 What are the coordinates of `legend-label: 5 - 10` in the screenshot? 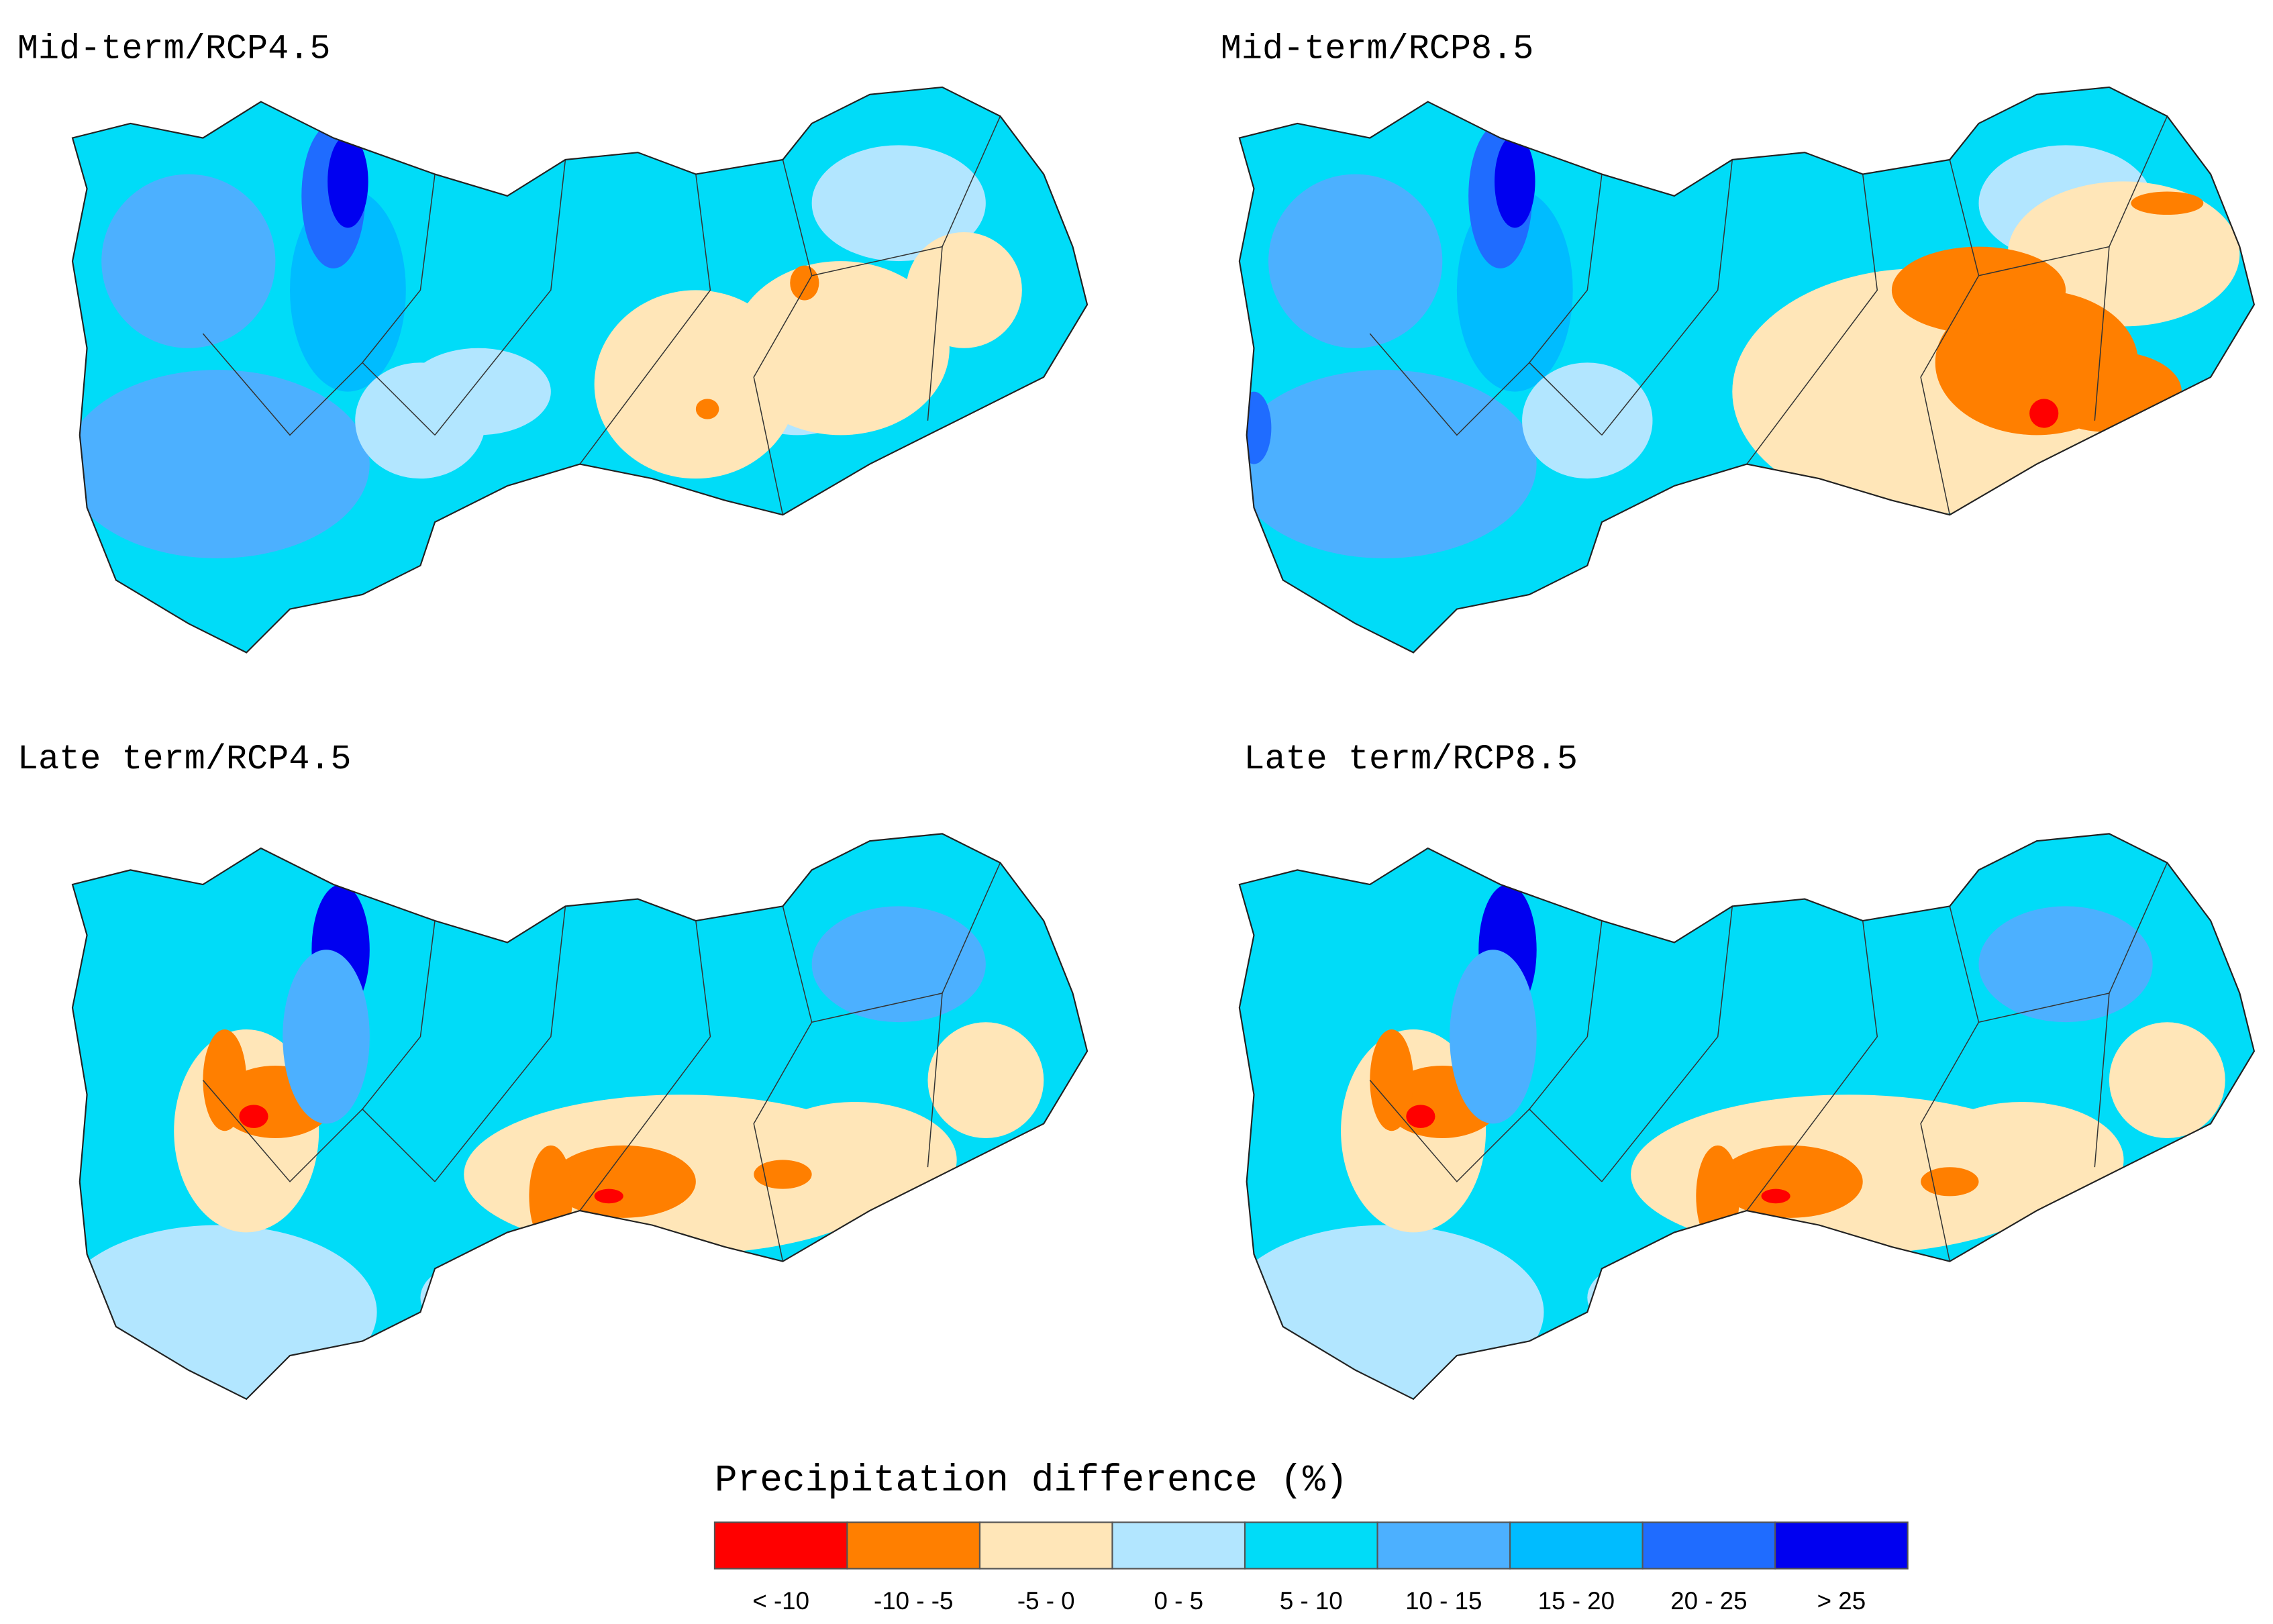 It's located at (1311, 1601).